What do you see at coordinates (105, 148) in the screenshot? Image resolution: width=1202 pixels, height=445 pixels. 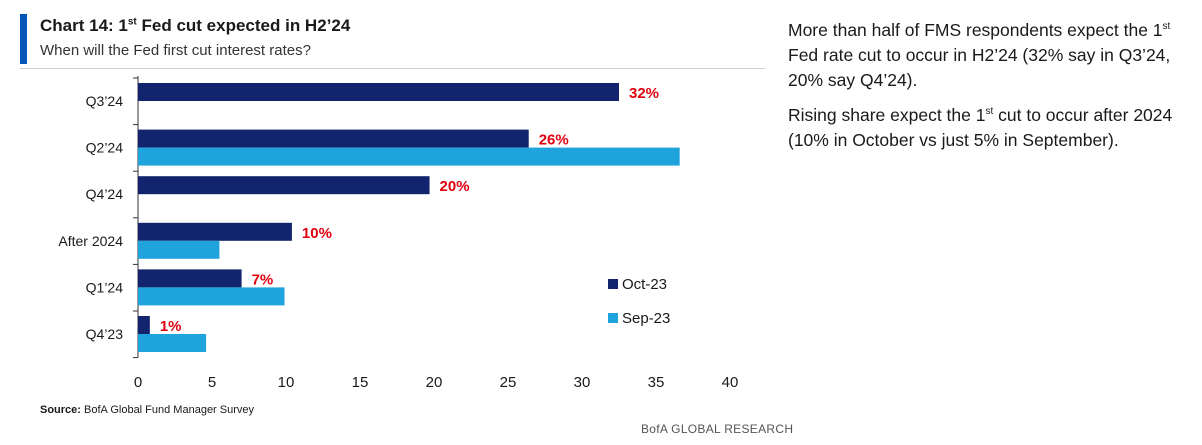 I see `category-label: Q2’24` at bounding box center [105, 148].